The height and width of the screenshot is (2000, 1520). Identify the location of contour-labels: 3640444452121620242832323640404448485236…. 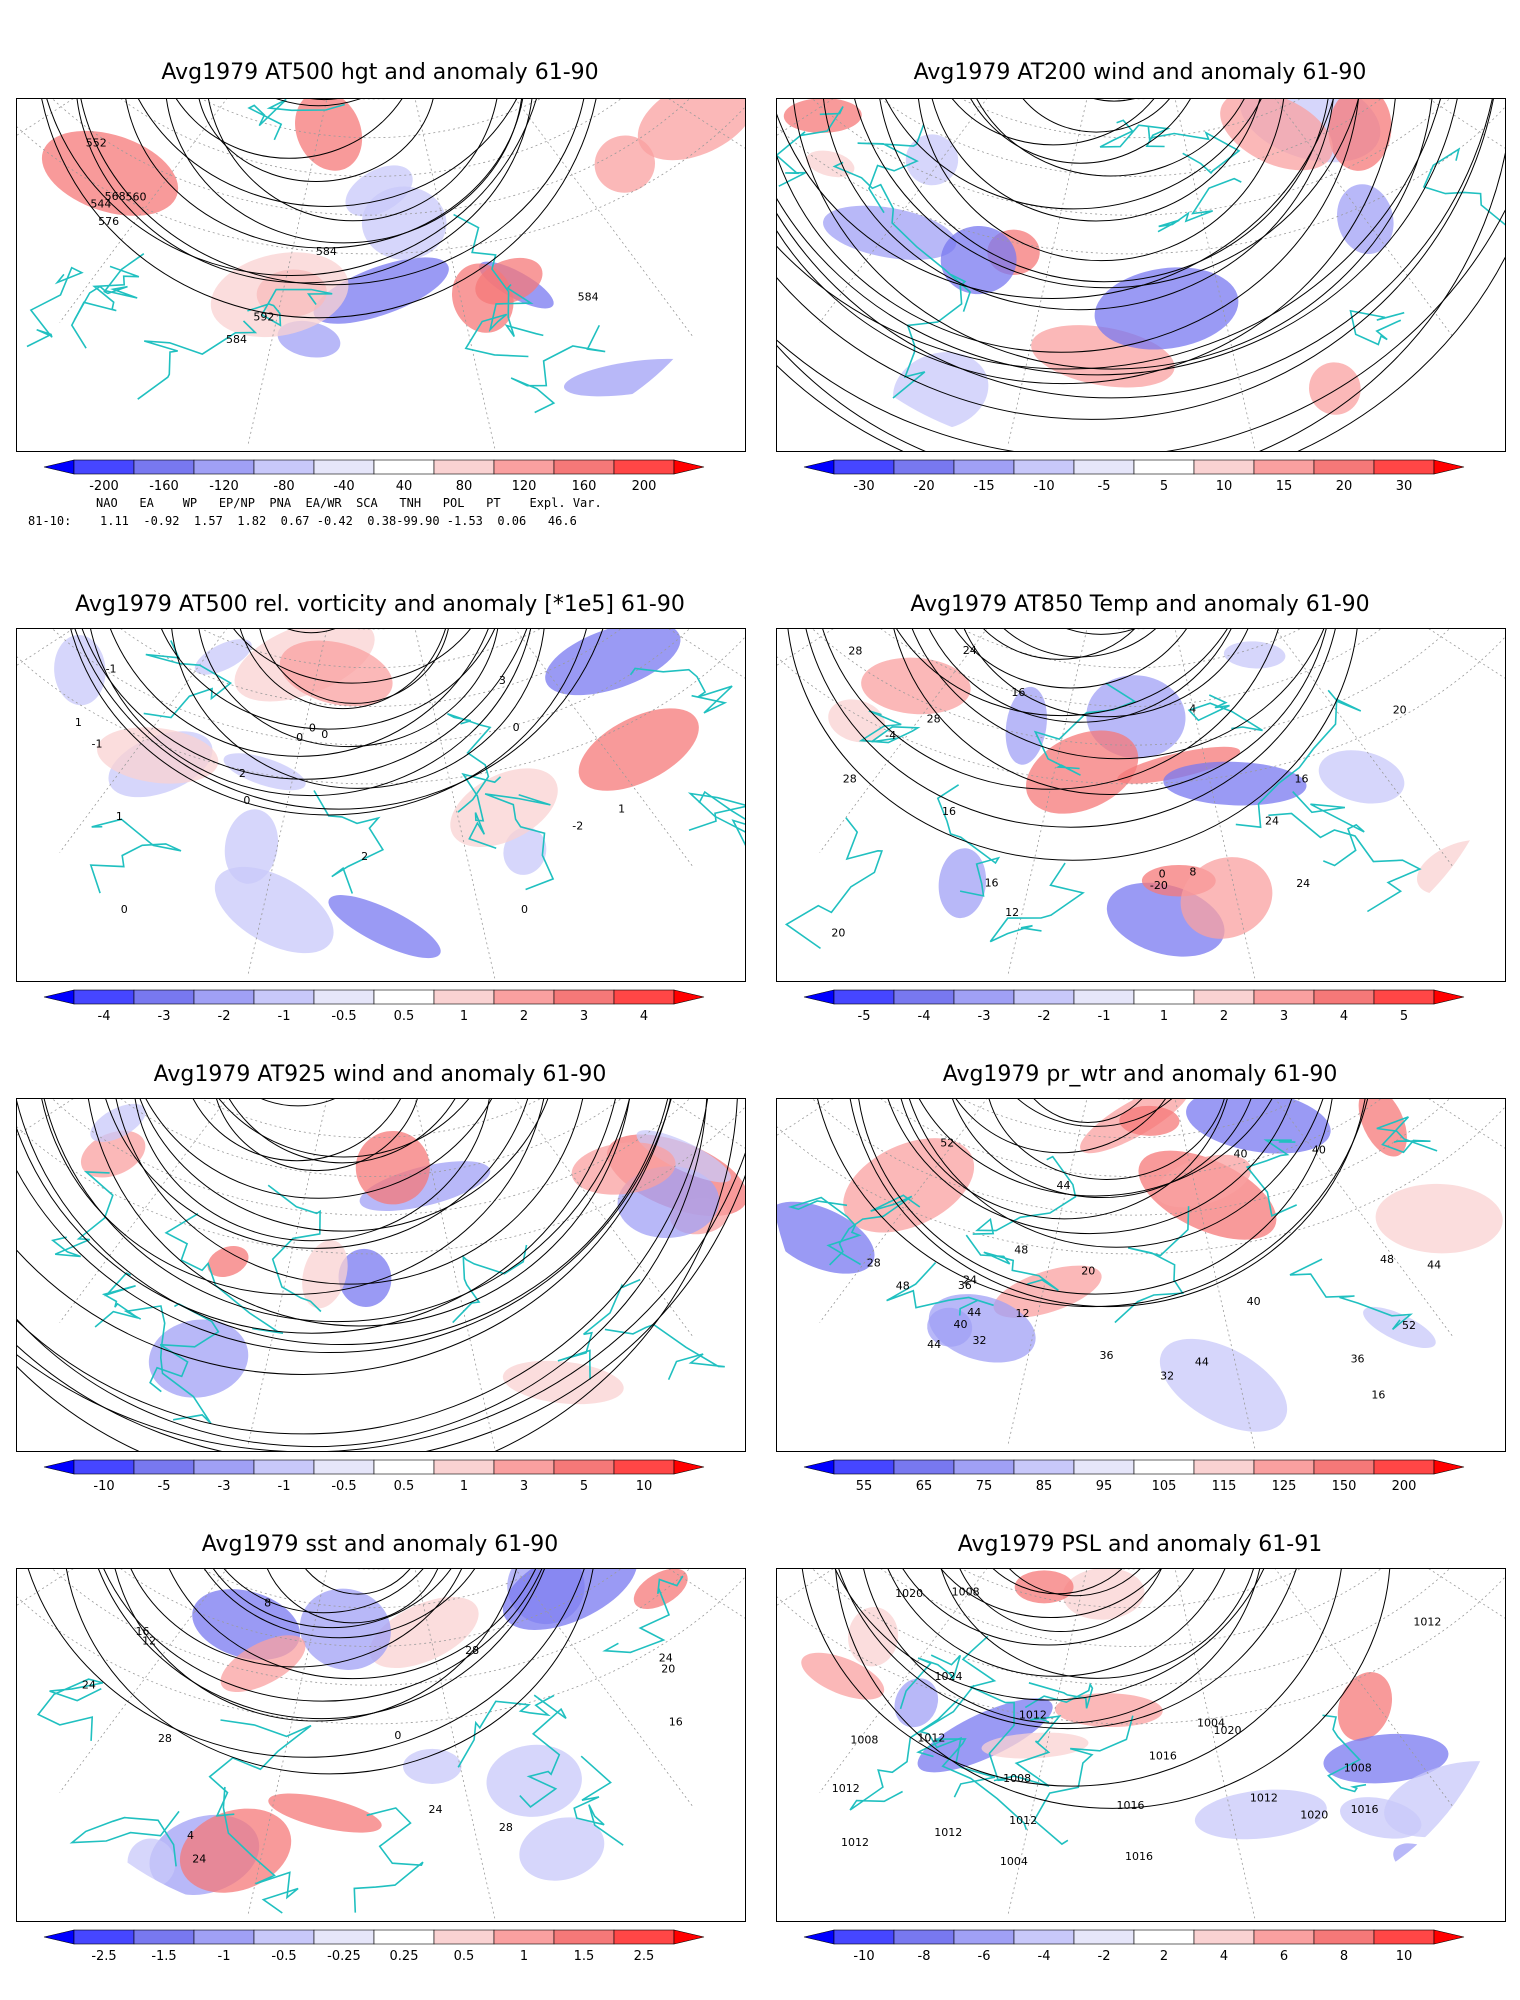
(1154, 1268).